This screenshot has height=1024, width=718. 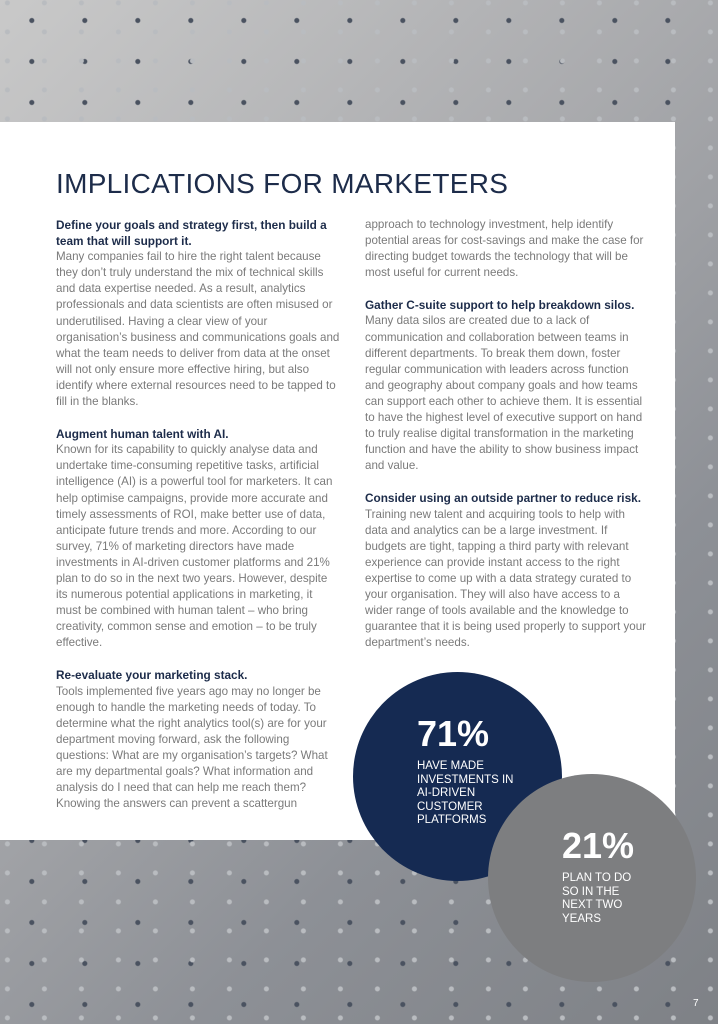 What do you see at coordinates (453, 733) in the screenshot?
I see `stat-value: 71%` at bounding box center [453, 733].